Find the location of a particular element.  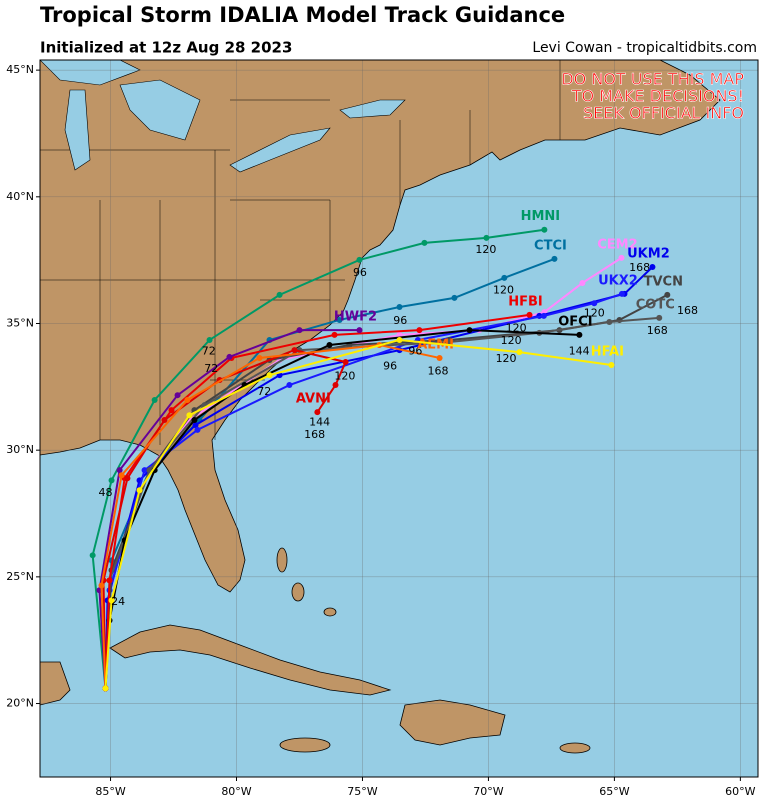

model-label: UKM2 is located at coordinates (648, 253).